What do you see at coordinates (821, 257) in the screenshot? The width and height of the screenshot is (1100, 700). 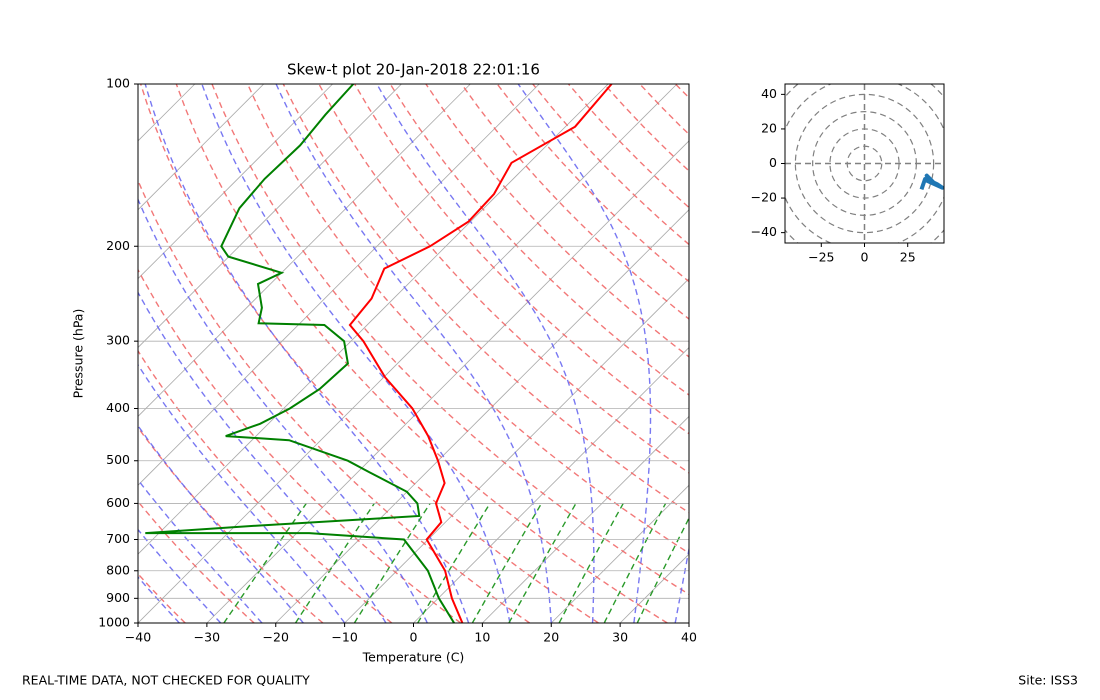 I see `x-tick-label: −25` at bounding box center [821, 257].